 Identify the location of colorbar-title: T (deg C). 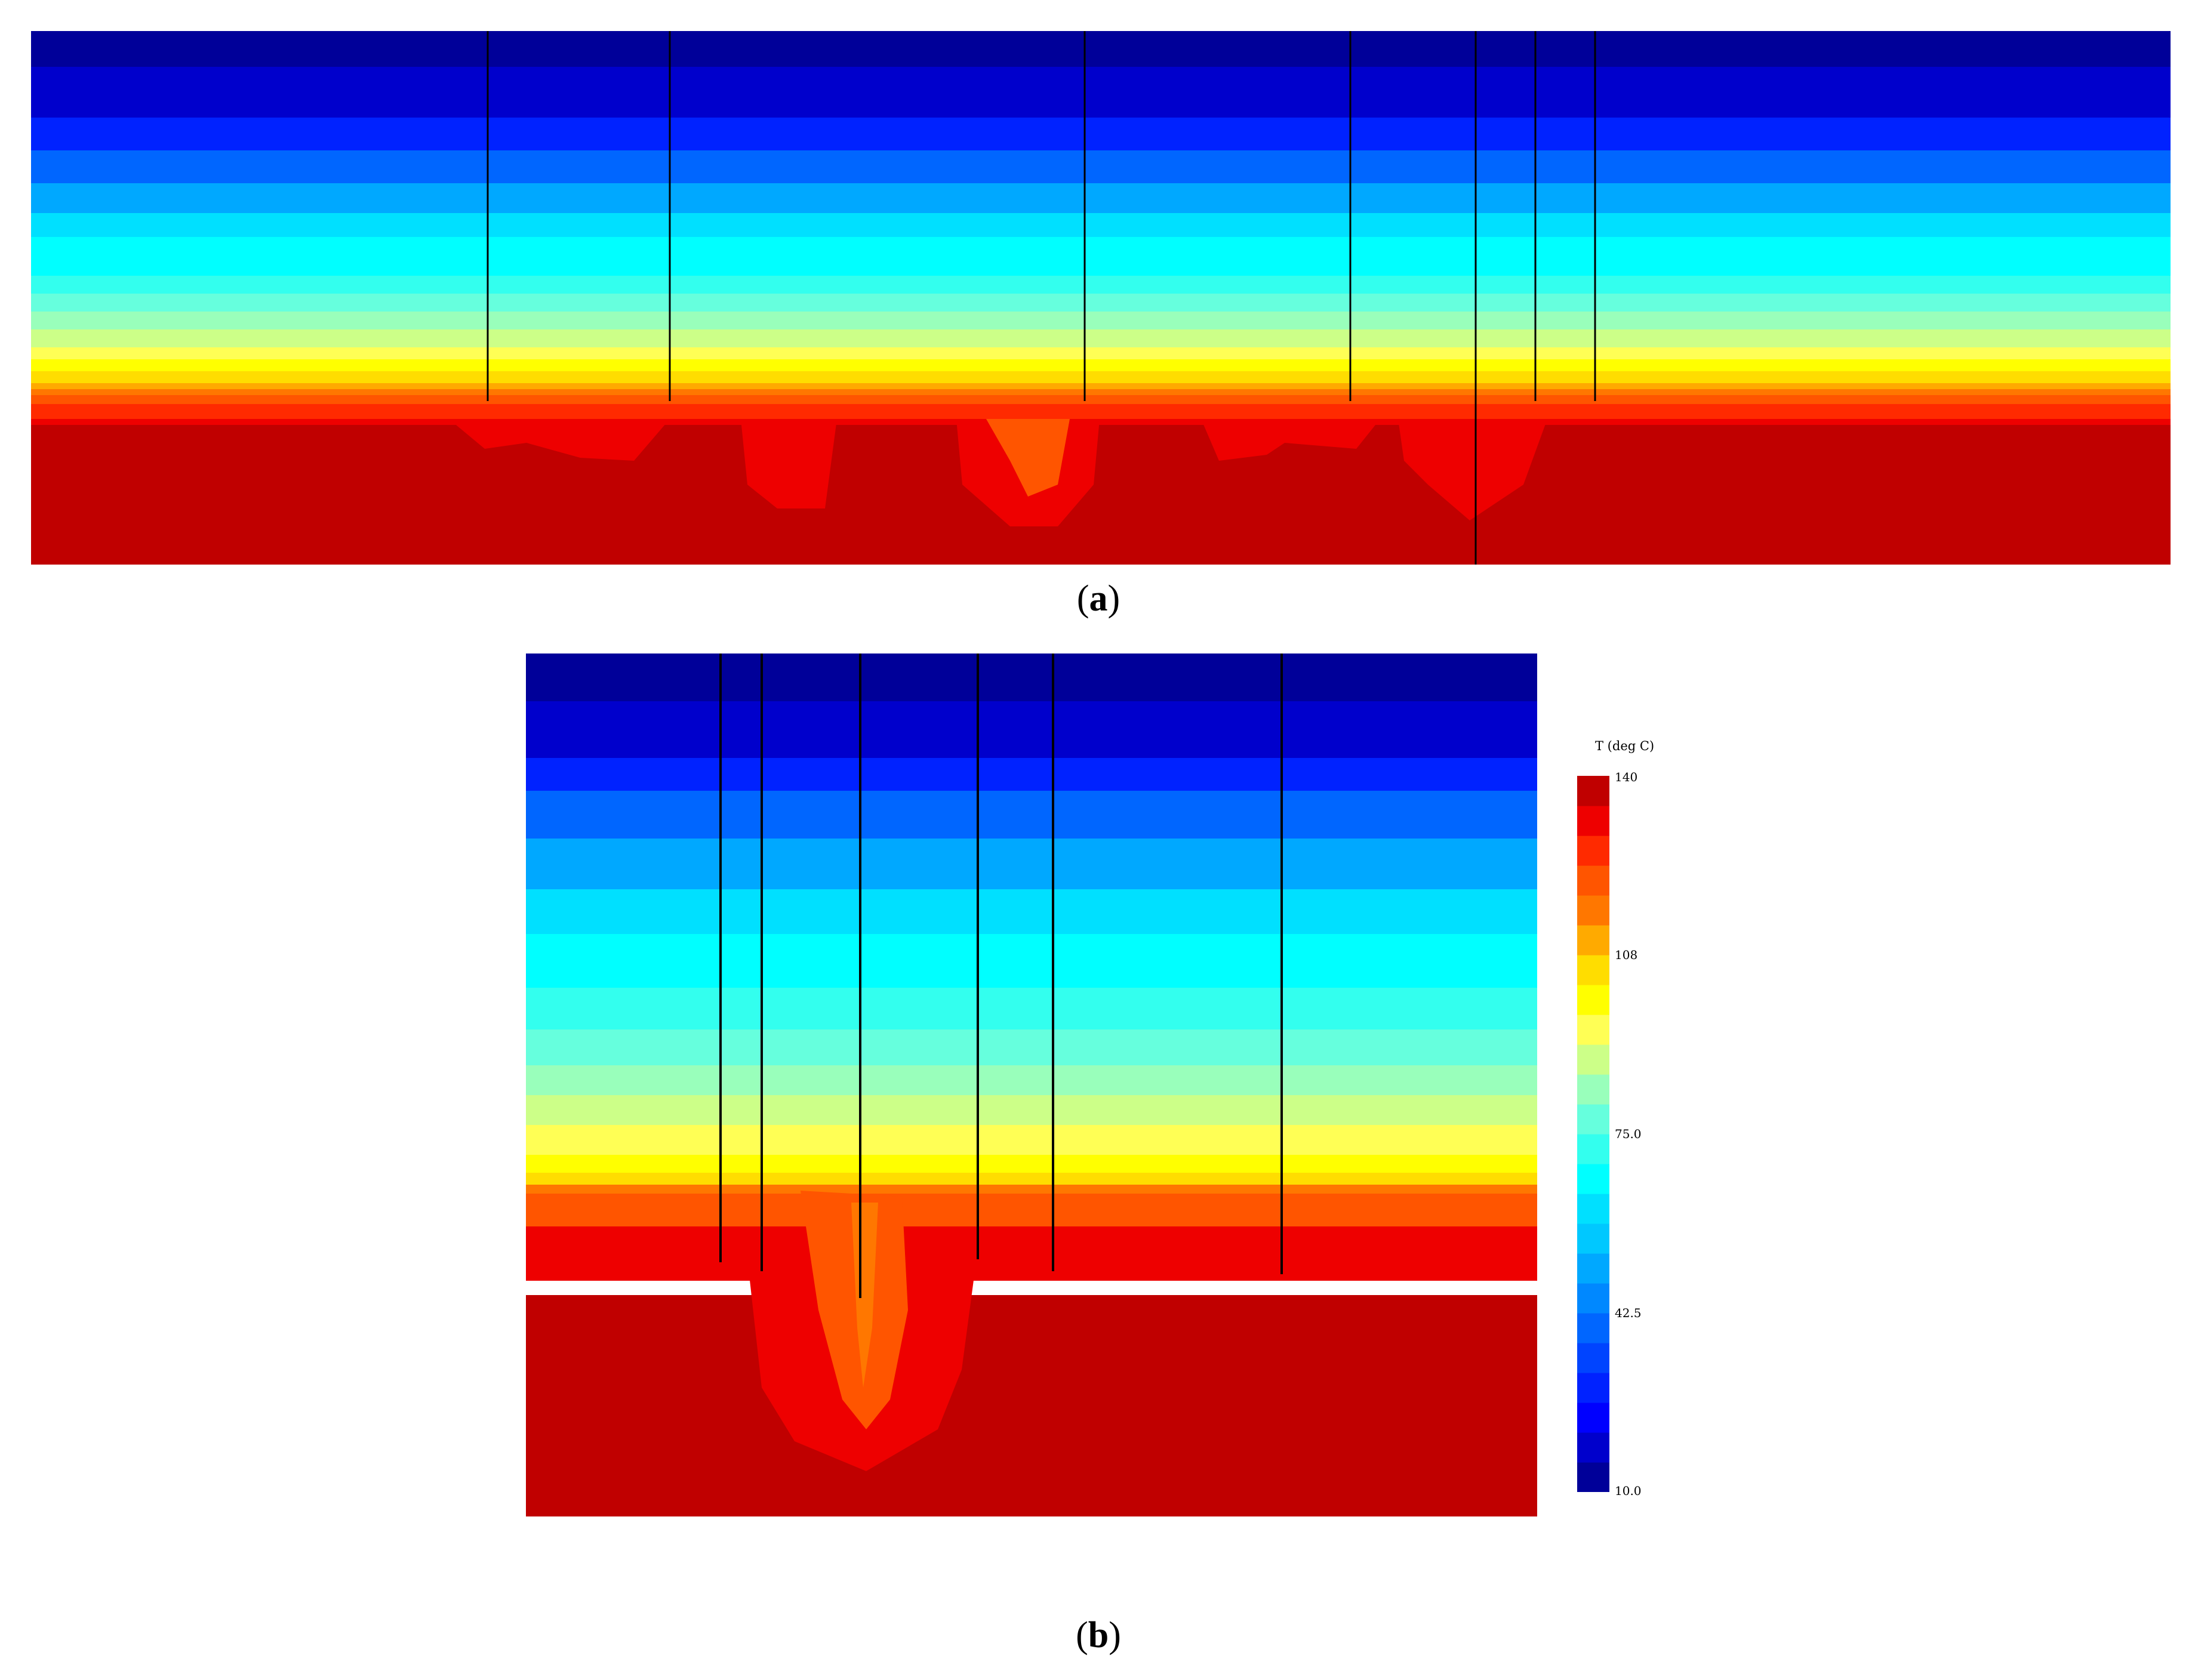
(1625, 746).